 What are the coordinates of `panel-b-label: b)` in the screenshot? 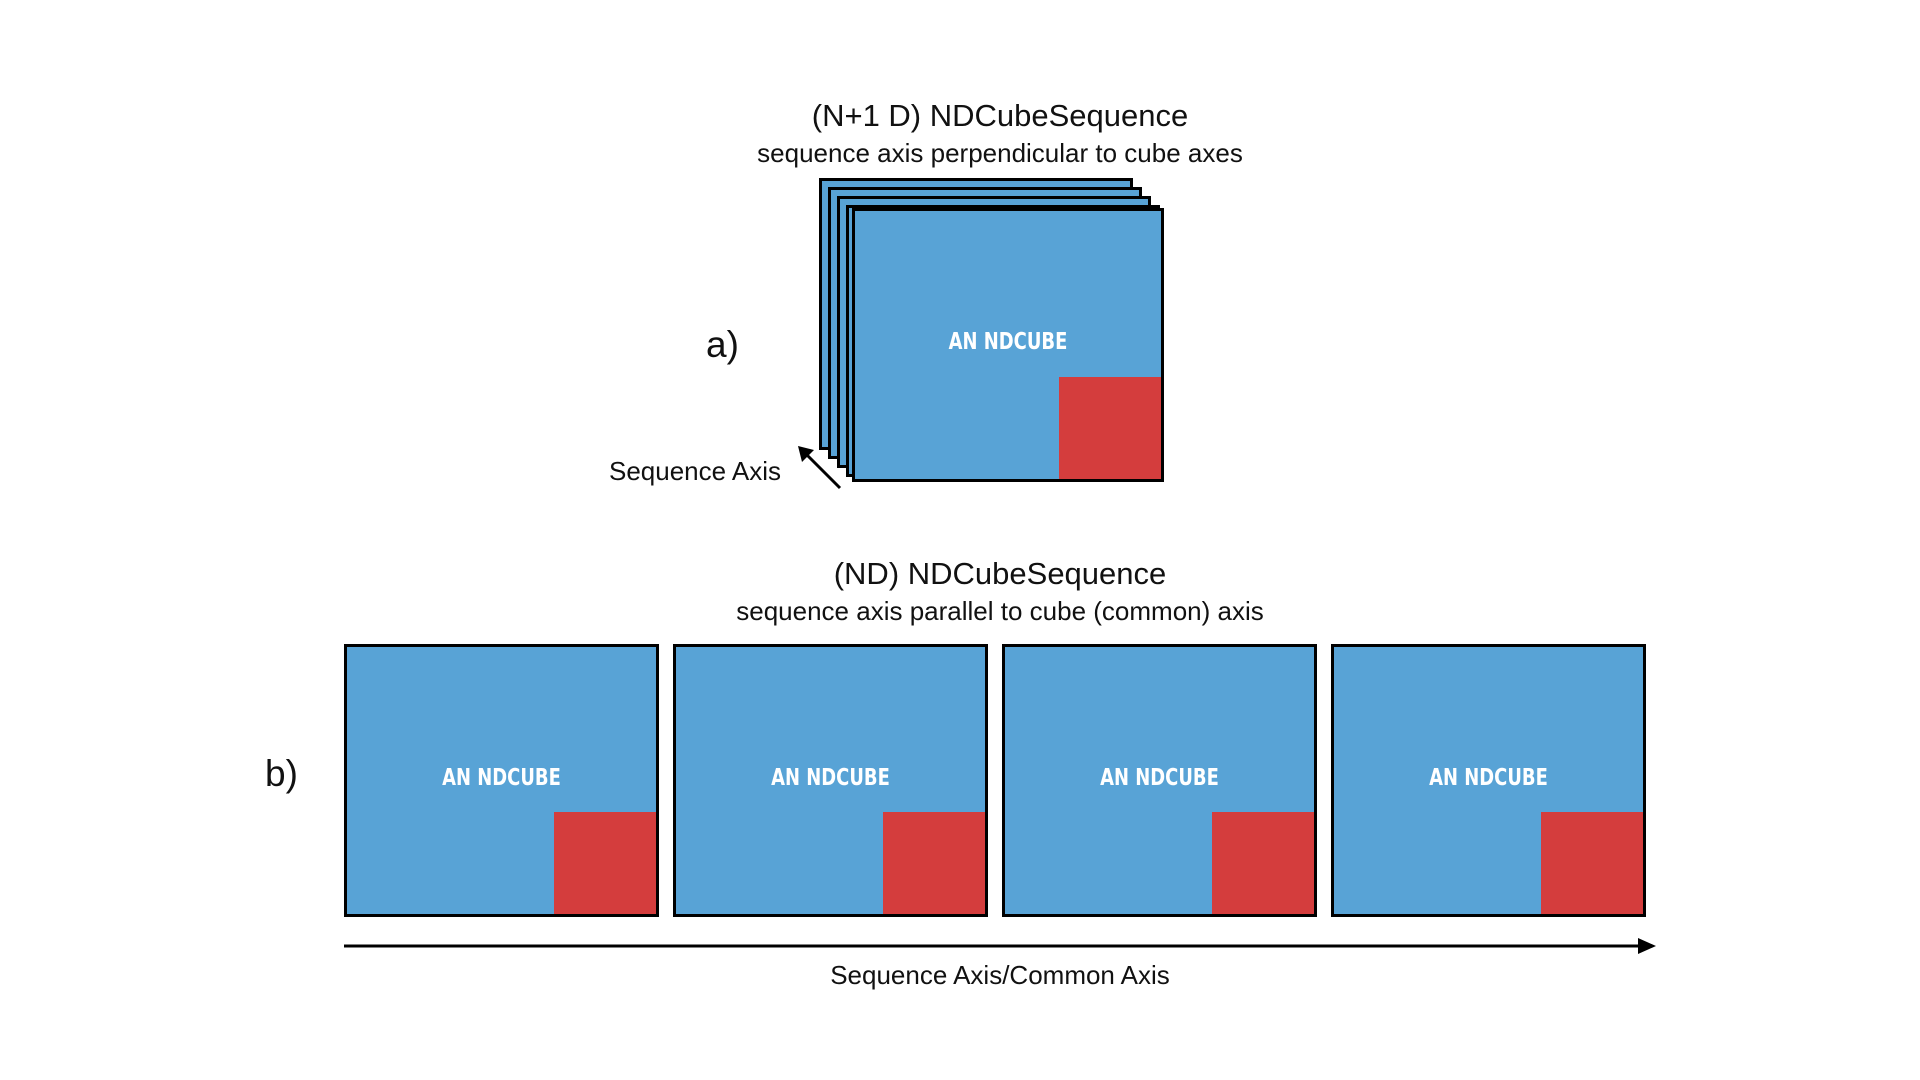 It's located at (281, 773).